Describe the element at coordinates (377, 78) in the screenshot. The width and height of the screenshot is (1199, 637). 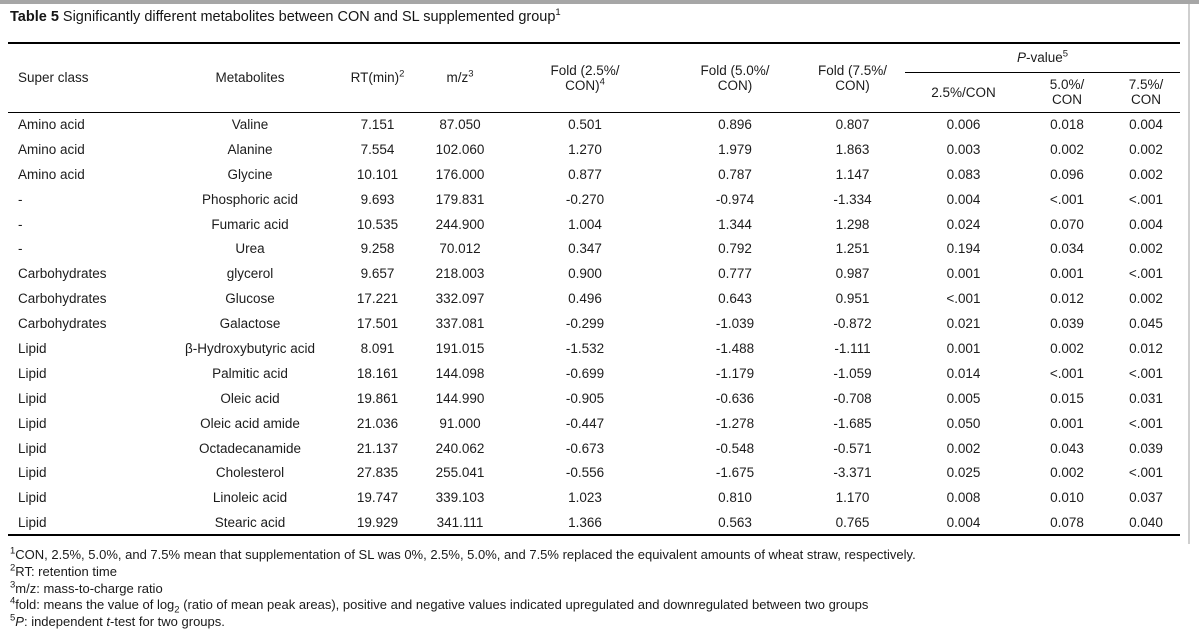
I see `col-header-rt: RT(min)2` at that location.